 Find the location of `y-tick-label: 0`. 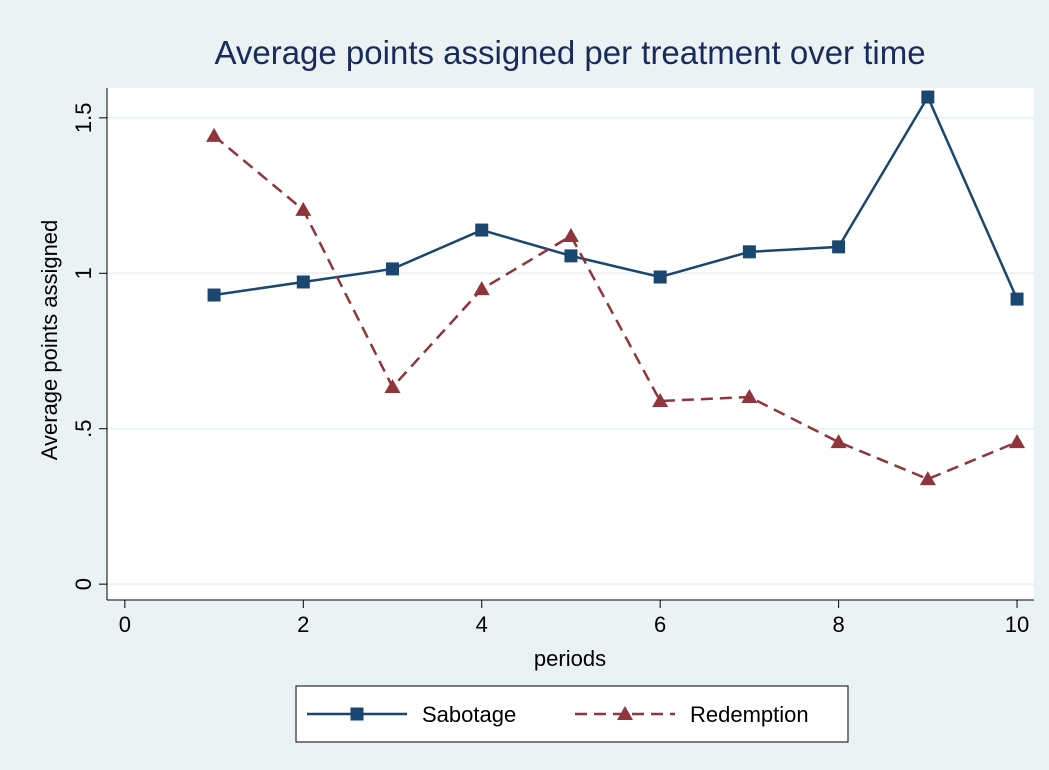

y-tick-label: 0 is located at coordinates (83, 584).